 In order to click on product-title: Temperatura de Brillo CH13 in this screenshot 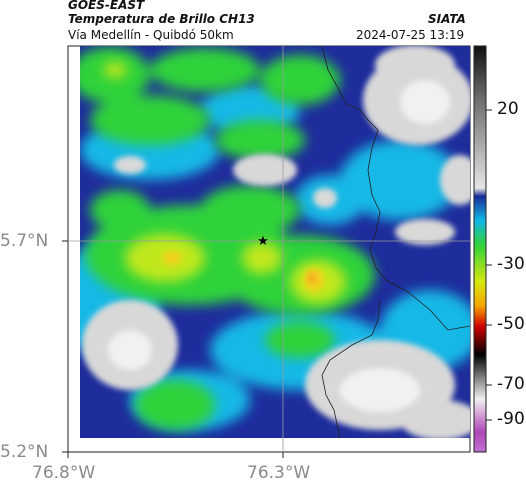, I will do `click(161, 19)`.